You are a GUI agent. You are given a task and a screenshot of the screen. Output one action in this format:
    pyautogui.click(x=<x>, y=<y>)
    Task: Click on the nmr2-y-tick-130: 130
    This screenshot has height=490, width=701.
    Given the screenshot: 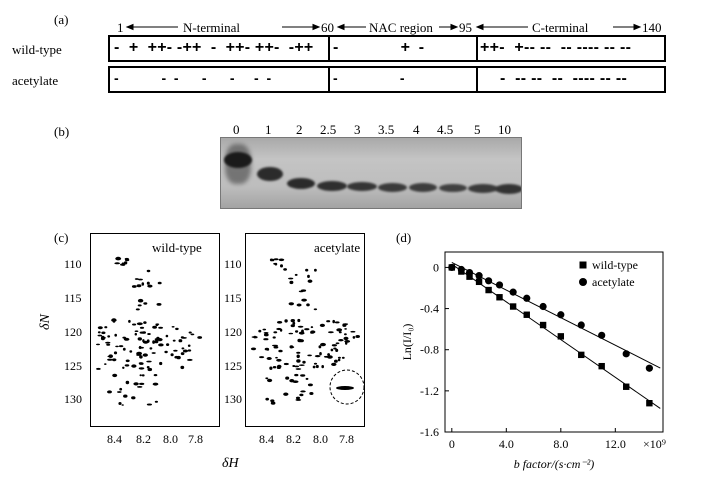 What is the action you would take?
    pyautogui.click(x=233, y=399)
    